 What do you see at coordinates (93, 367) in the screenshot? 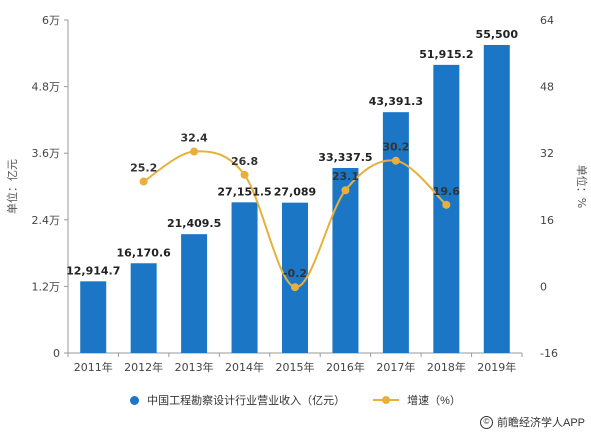
I see `x-tick-label: 2011年` at bounding box center [93, 367].